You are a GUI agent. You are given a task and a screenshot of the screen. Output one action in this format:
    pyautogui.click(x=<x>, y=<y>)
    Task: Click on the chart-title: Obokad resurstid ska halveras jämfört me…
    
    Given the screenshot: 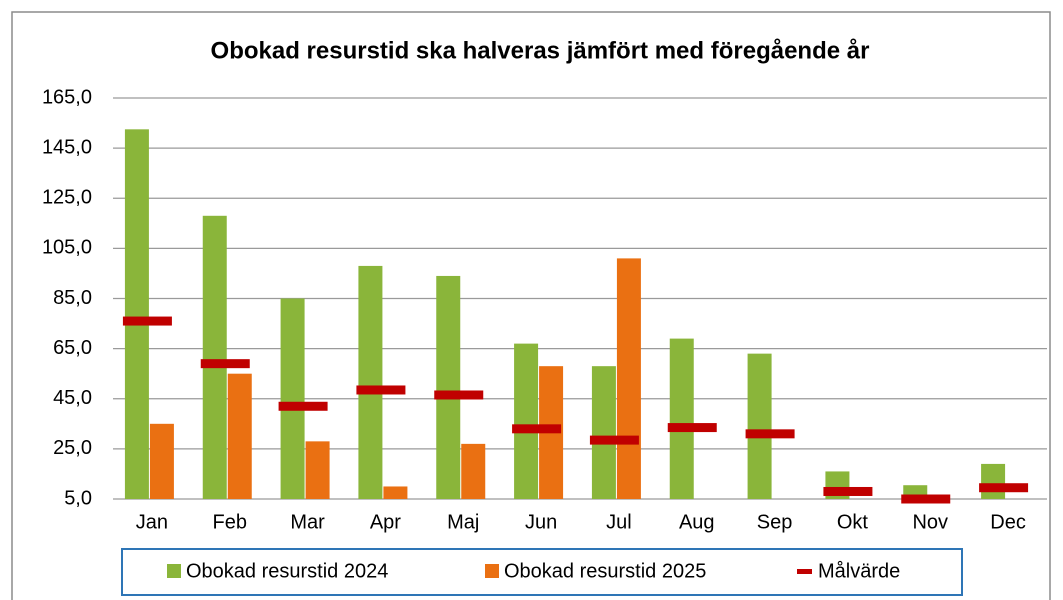 What is the action you would take?
    pyautogui.click(x=540, y=50)
    